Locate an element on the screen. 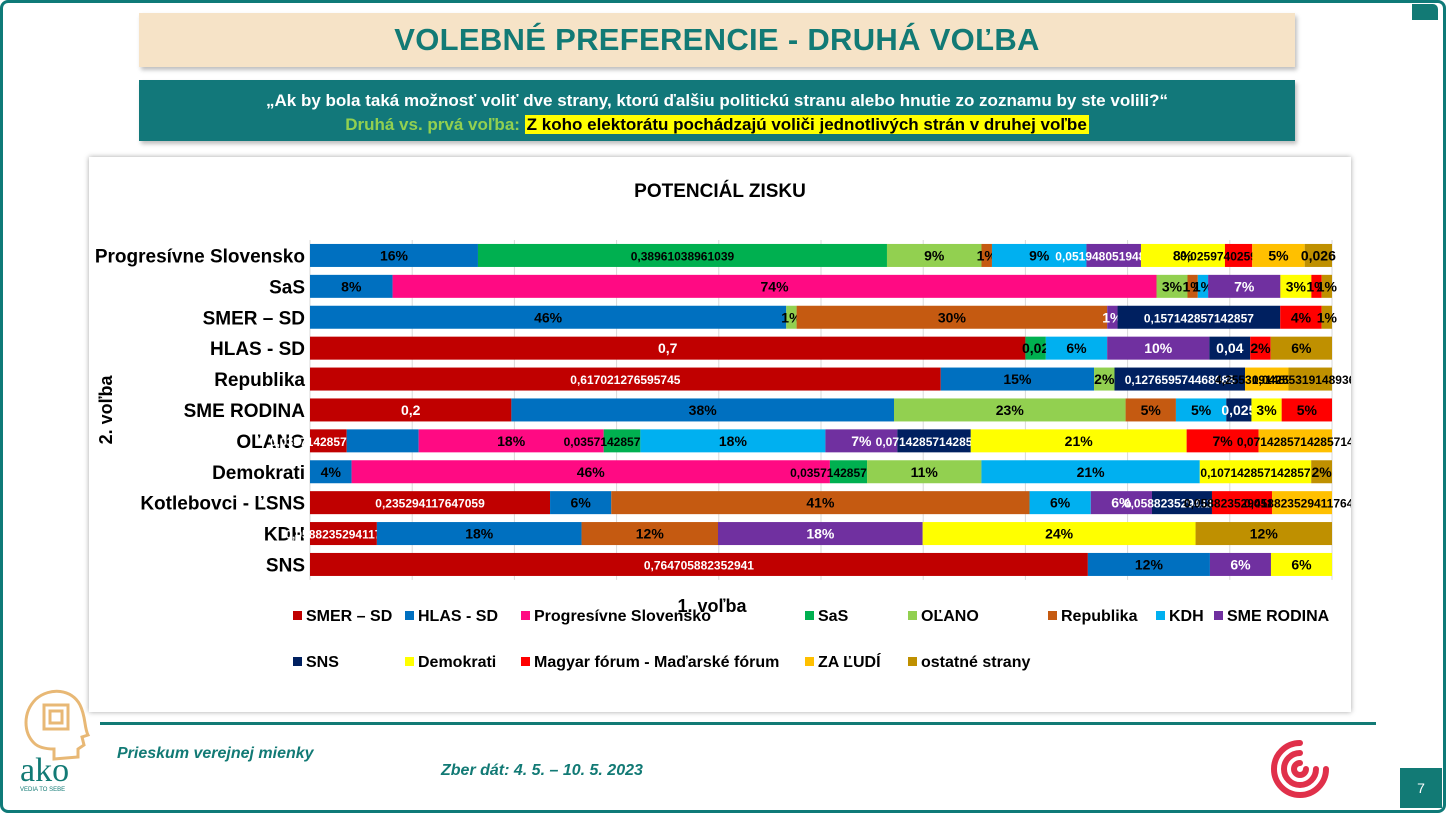 This screenshot has width=1446, height=813. data-label: 2% is located at coordinates (1321, 472).